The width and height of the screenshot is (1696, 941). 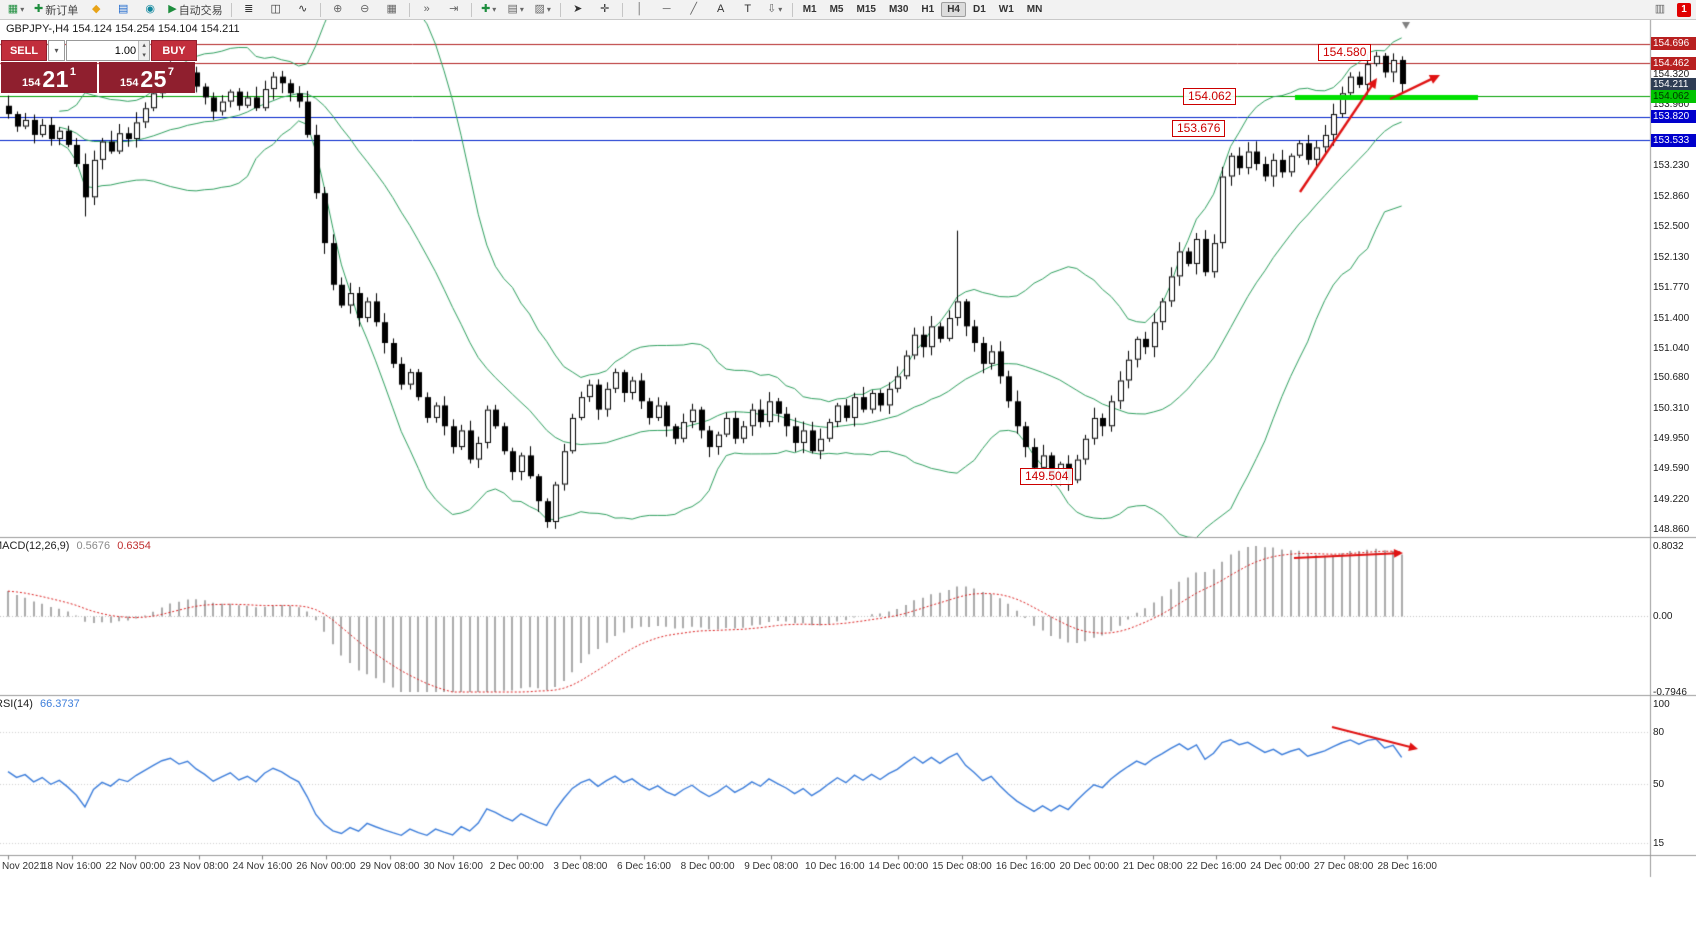 I want to click on ask-price-display: 154 25 7, so click(x=147, y=77).